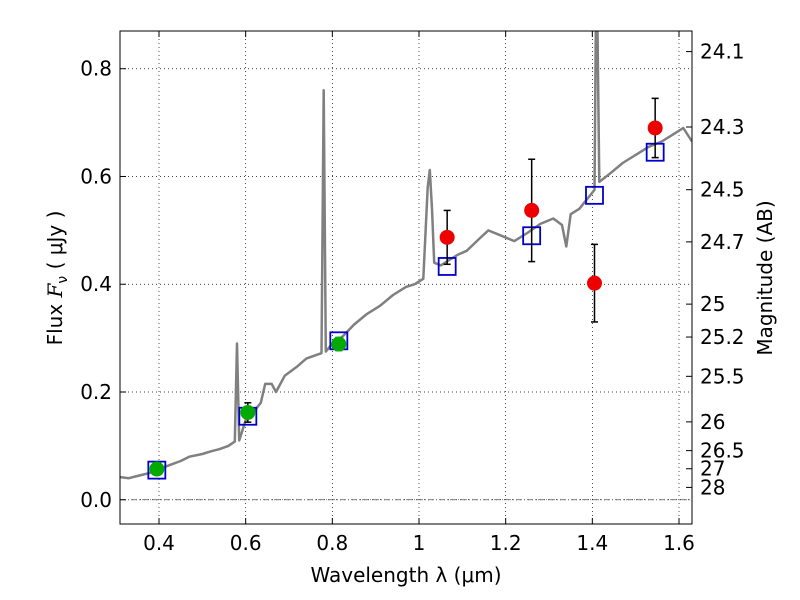 The image size is (800, 600). What do you see at coordinates (722, 127) in the screenshot?
I see `magnitude-tick-label: 24.3` at bounding box center [722, 127].